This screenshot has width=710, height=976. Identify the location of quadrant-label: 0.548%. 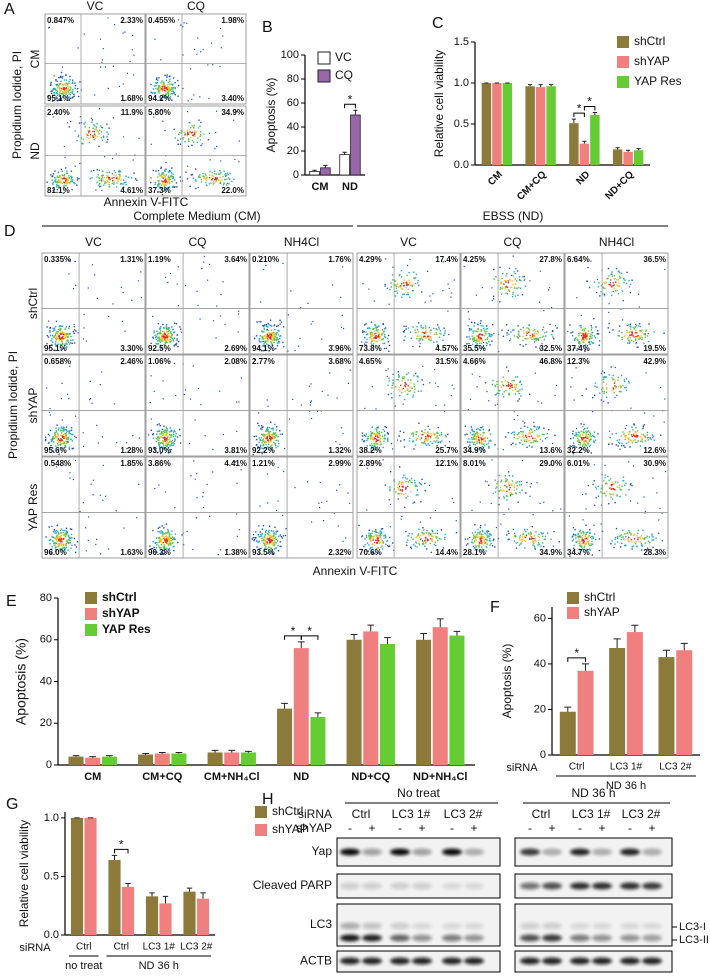
(57, 463).